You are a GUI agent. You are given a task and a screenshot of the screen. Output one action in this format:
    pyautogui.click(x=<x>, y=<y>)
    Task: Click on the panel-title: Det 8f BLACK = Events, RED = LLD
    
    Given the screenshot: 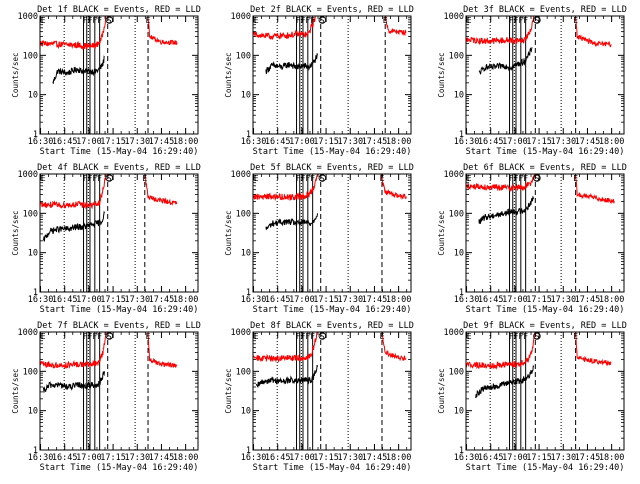 What is the action you would take?
    pyautogui.click(x=332, y=326)
    